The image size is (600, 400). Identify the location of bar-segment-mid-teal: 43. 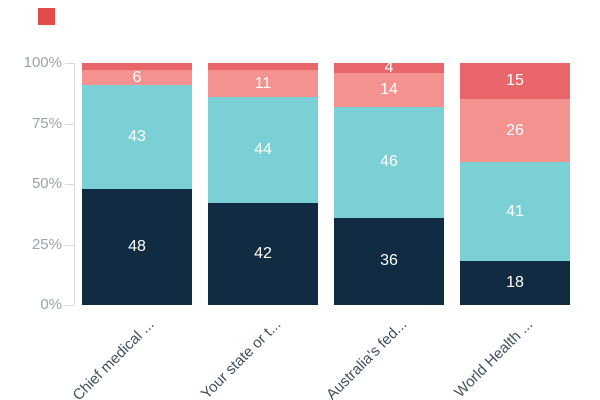
(137, 136).